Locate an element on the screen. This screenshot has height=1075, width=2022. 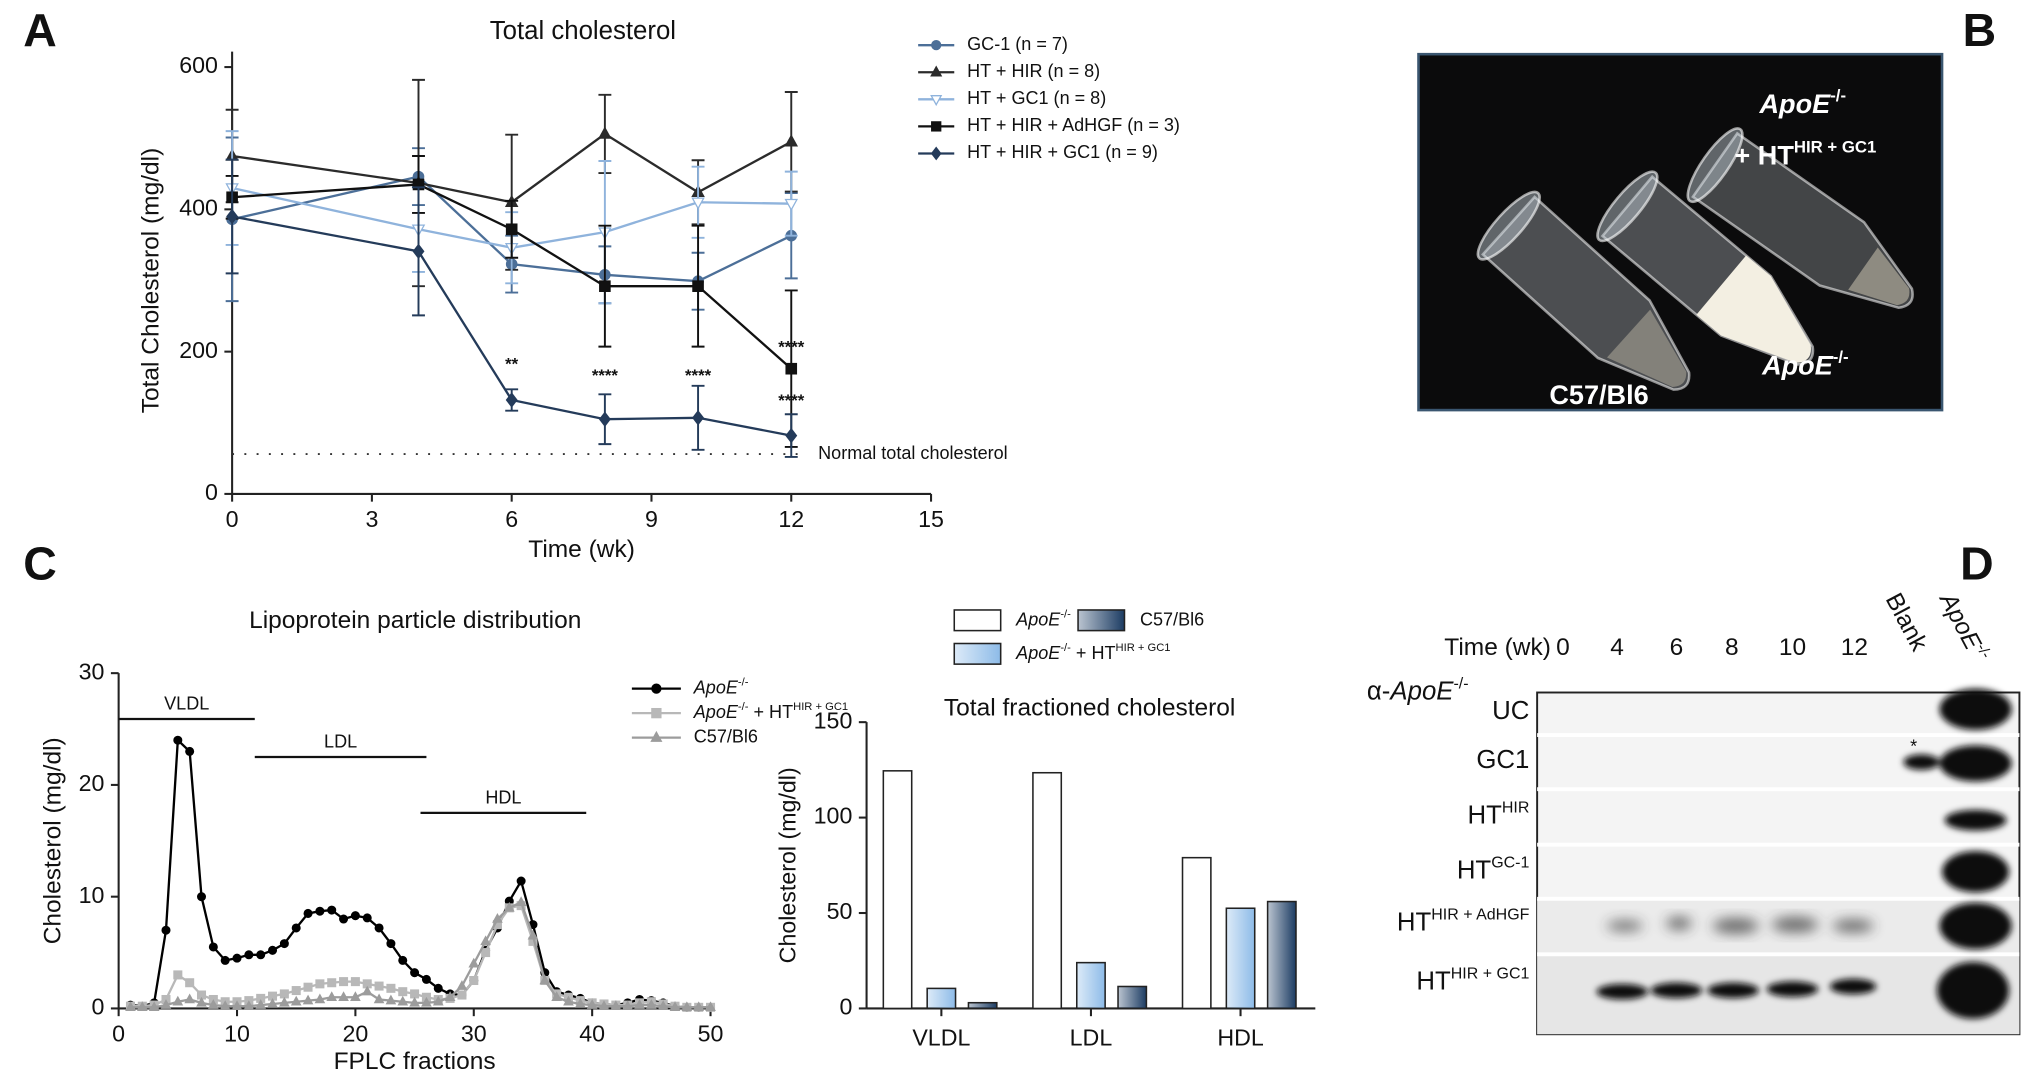
bands is located at coordinates (1804, 853).